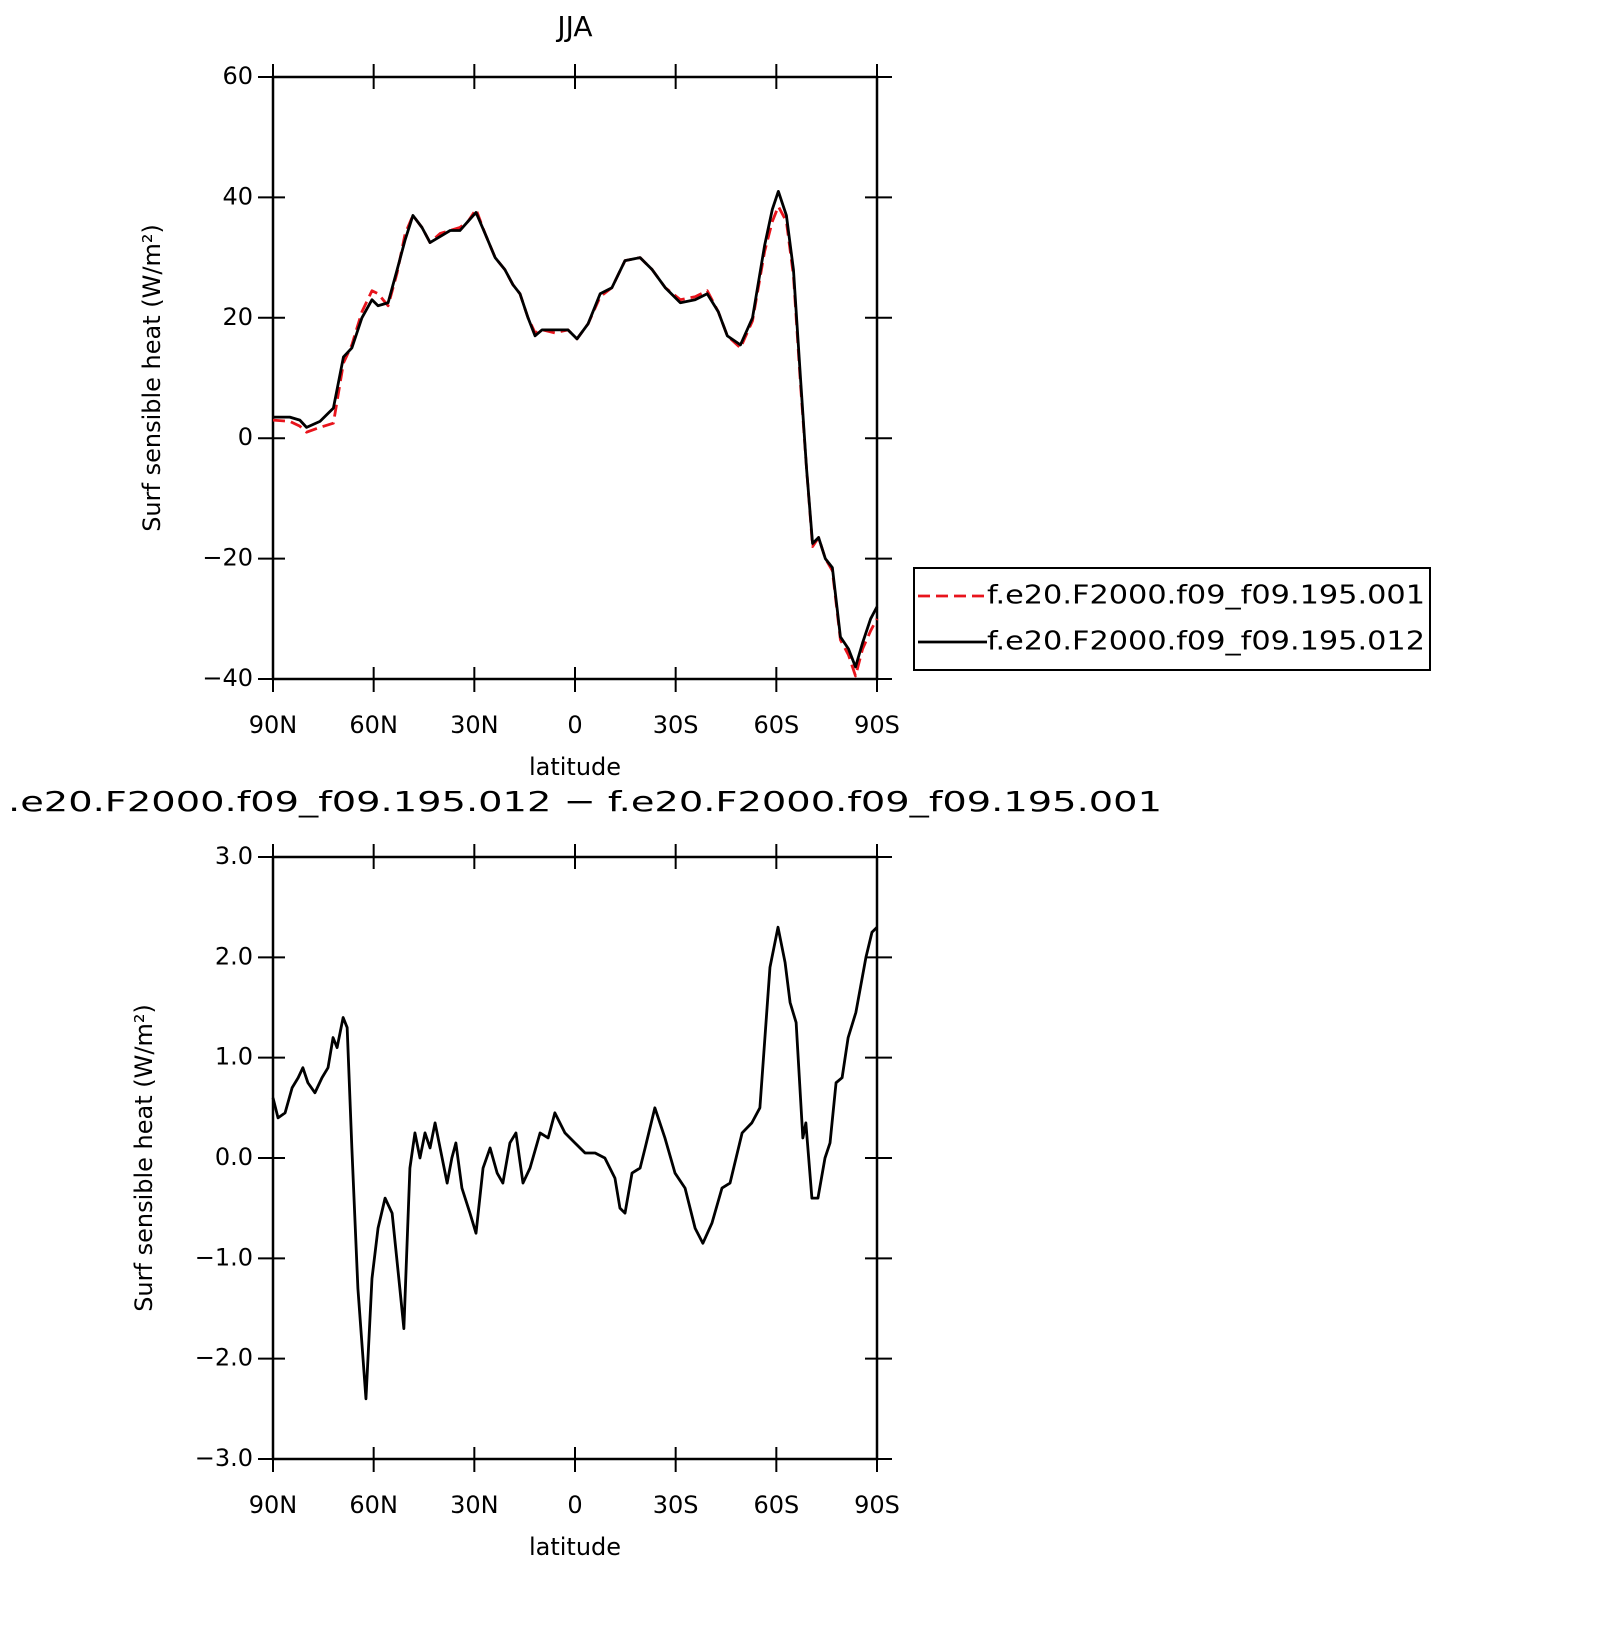  What do you see at coordinates (234, 1157) in the screenshot?
I see `y-tick-label: 0.0` at bounding box center [234, 1157].